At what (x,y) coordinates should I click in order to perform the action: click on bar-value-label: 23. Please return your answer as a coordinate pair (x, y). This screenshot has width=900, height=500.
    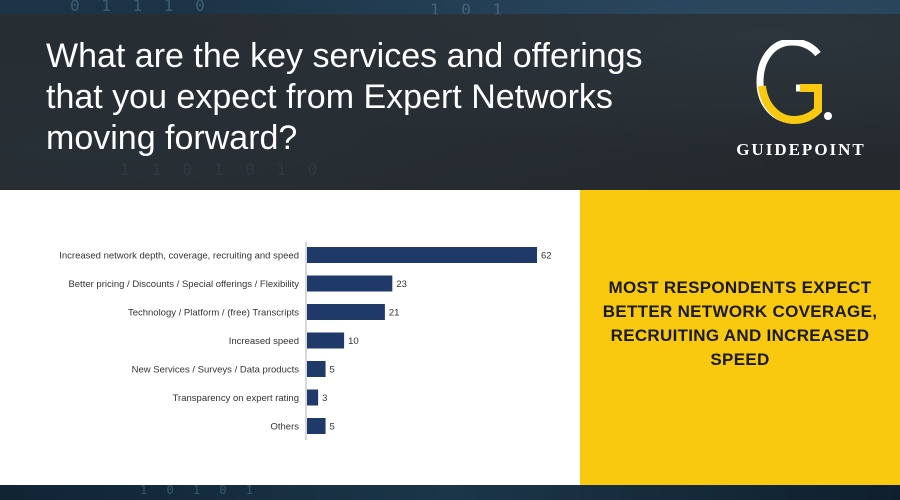
    Looking at the image, I should click on (401, 284).